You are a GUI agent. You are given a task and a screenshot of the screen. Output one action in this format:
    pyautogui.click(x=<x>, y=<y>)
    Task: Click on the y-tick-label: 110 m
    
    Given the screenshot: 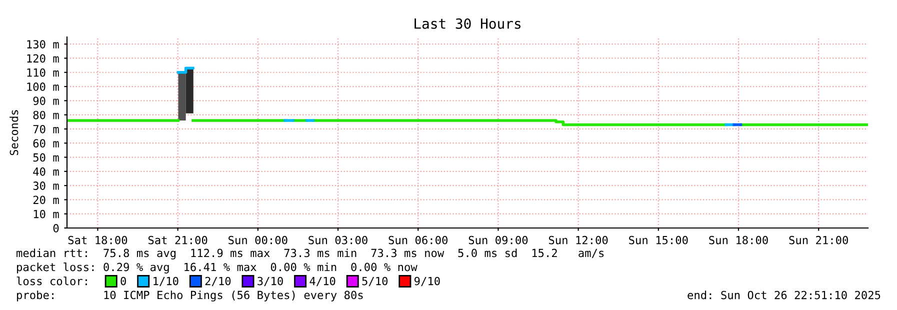 What is the action you would take?
    pyautogui.click(x=43, y=72)
    